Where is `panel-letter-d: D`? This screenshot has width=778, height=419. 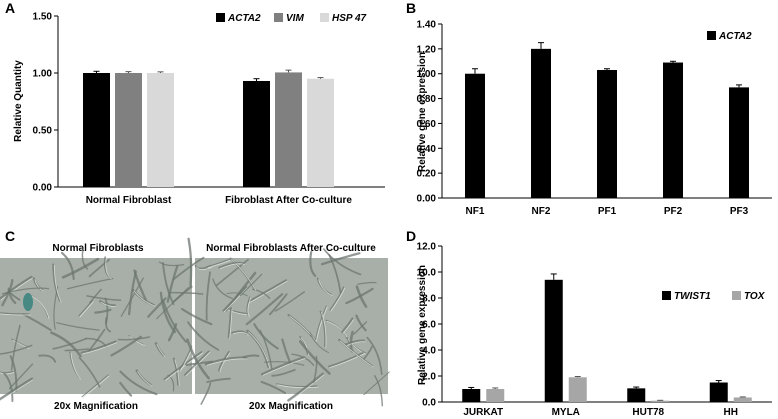
panel-letter-d: D is located at coordinates (411, 236).